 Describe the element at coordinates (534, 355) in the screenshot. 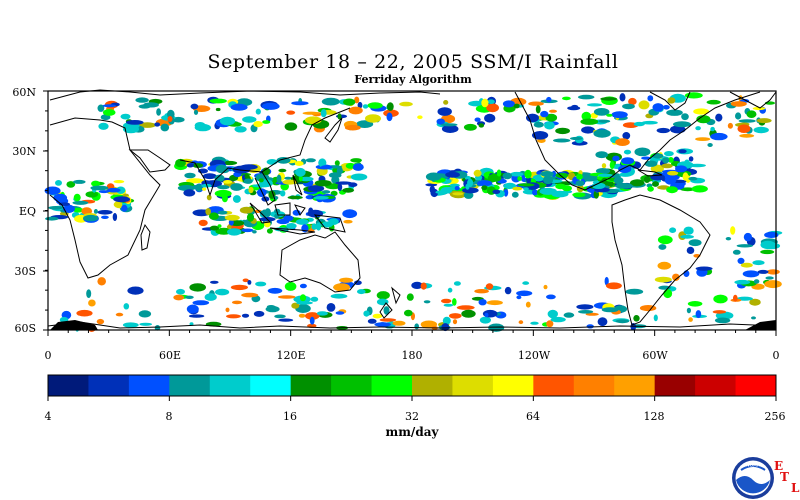

I see `lon-label-120w: 120W` at that location.